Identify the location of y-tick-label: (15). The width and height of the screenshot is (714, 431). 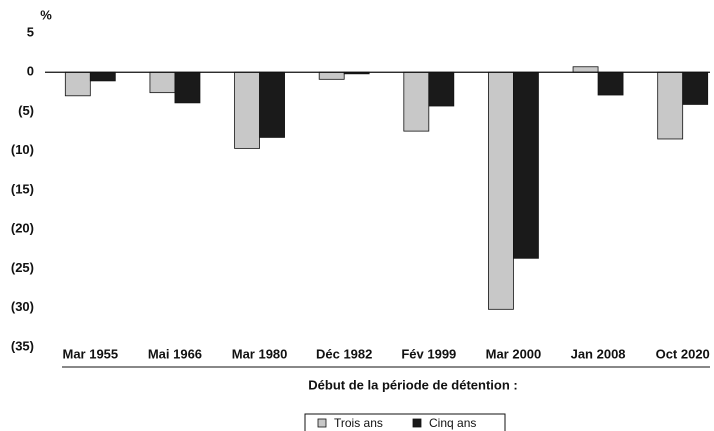
(22, 188).